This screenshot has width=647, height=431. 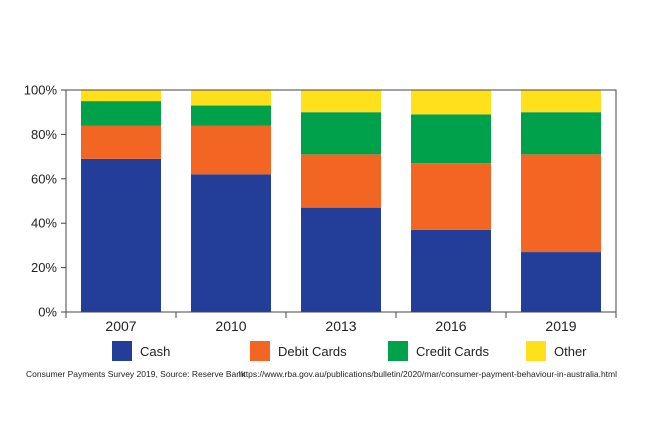 I want to click on y-tick-label: 80%, so click(x=44, y=134).